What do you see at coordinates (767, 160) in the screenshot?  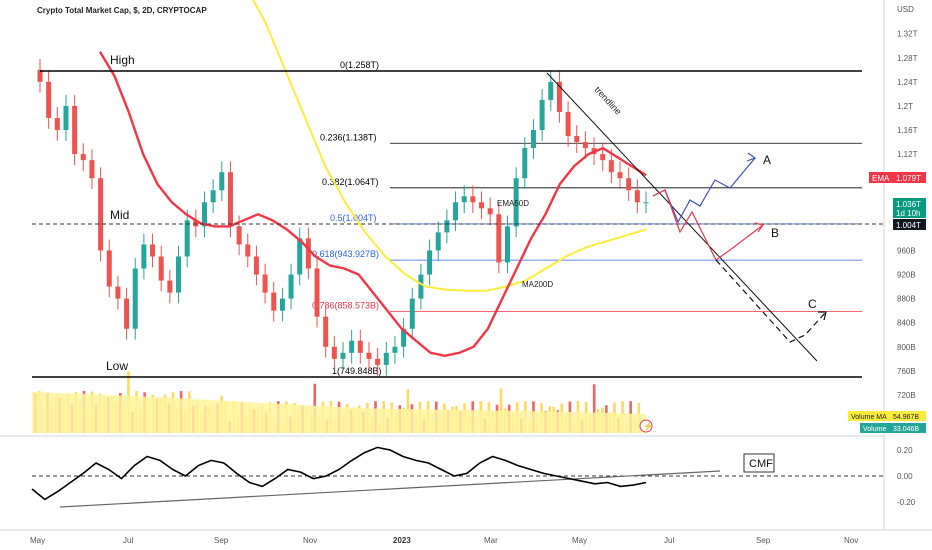 I see `scenario-a-label: A` at bounding box center [767, 160].